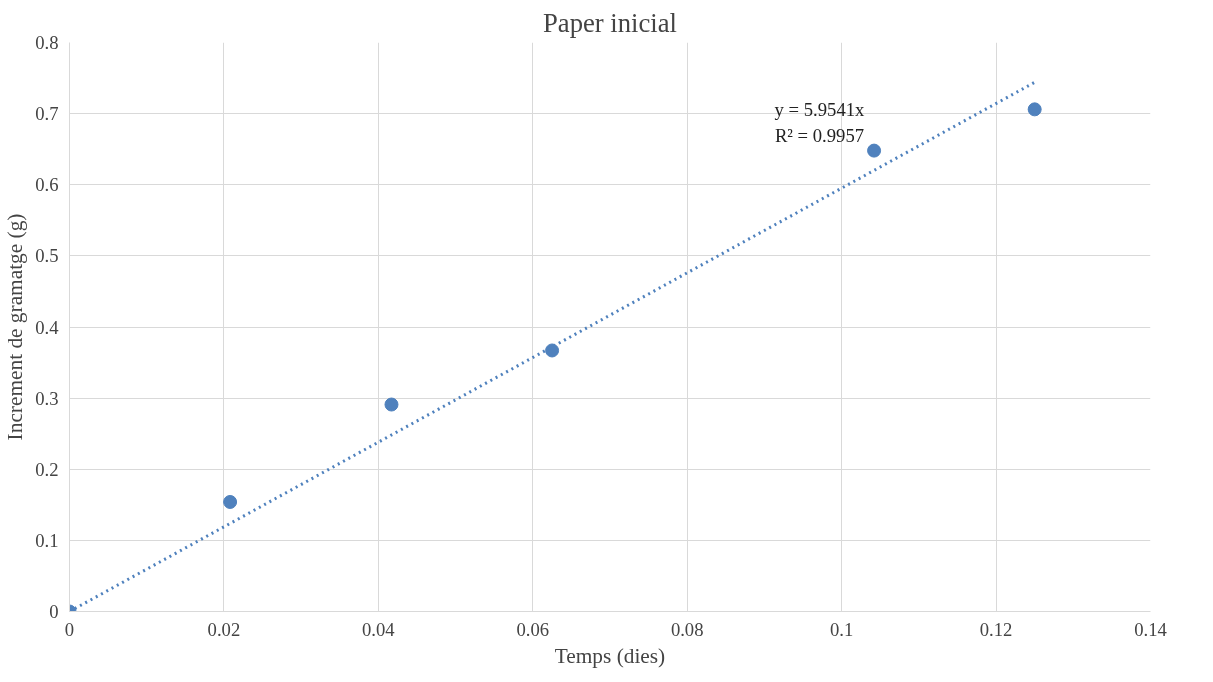 The height and width of the screenshot is (682, 1213). Describe the element at coordinates (47, 42) in the screenshot. I see `y-tick-label: 0.8` at that location.